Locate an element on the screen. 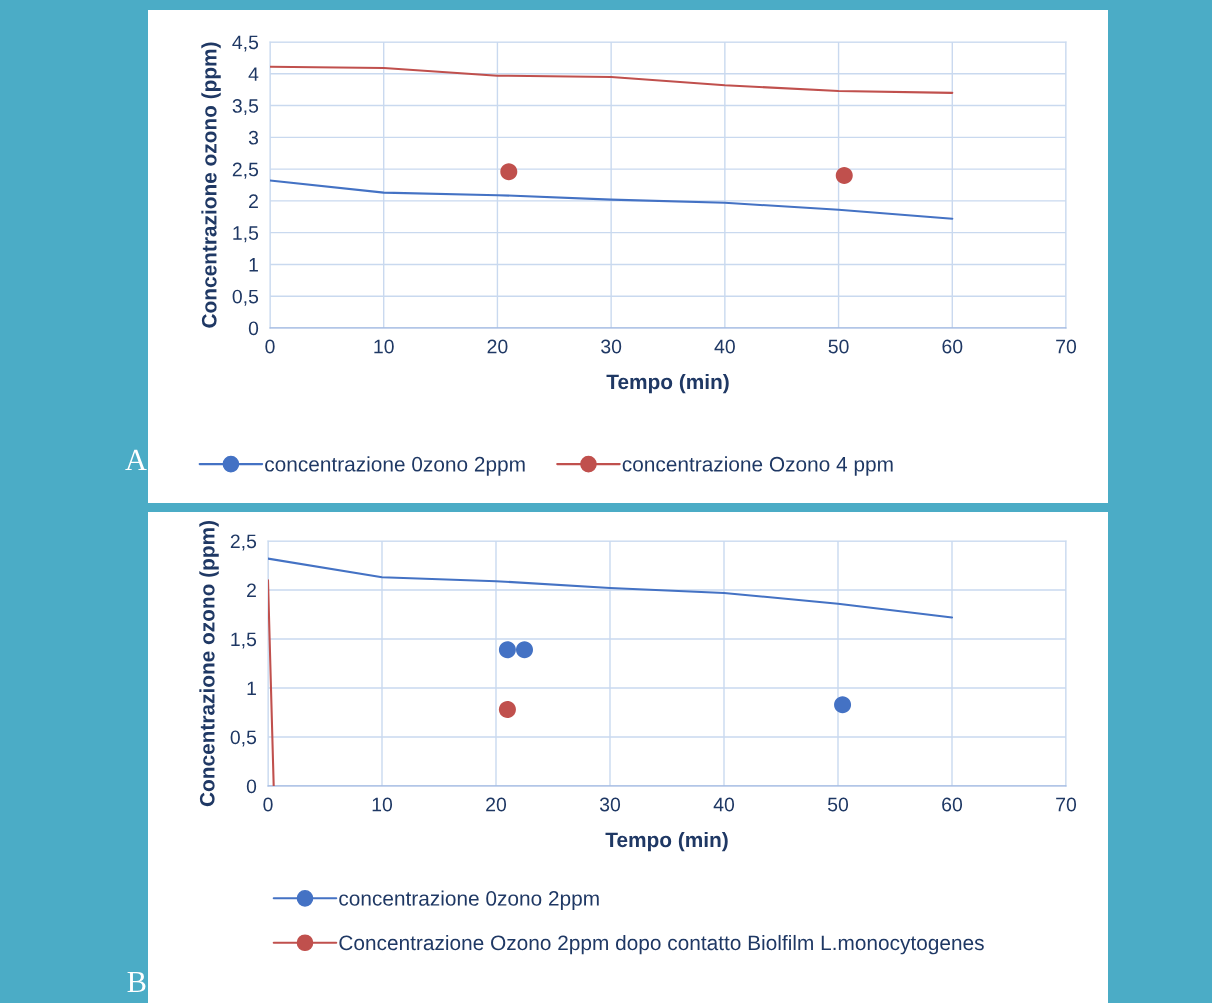 The width and height of the screenshot is (1212, 1003). y-tick-label: 4,5 is located at coordinates (245, 43).